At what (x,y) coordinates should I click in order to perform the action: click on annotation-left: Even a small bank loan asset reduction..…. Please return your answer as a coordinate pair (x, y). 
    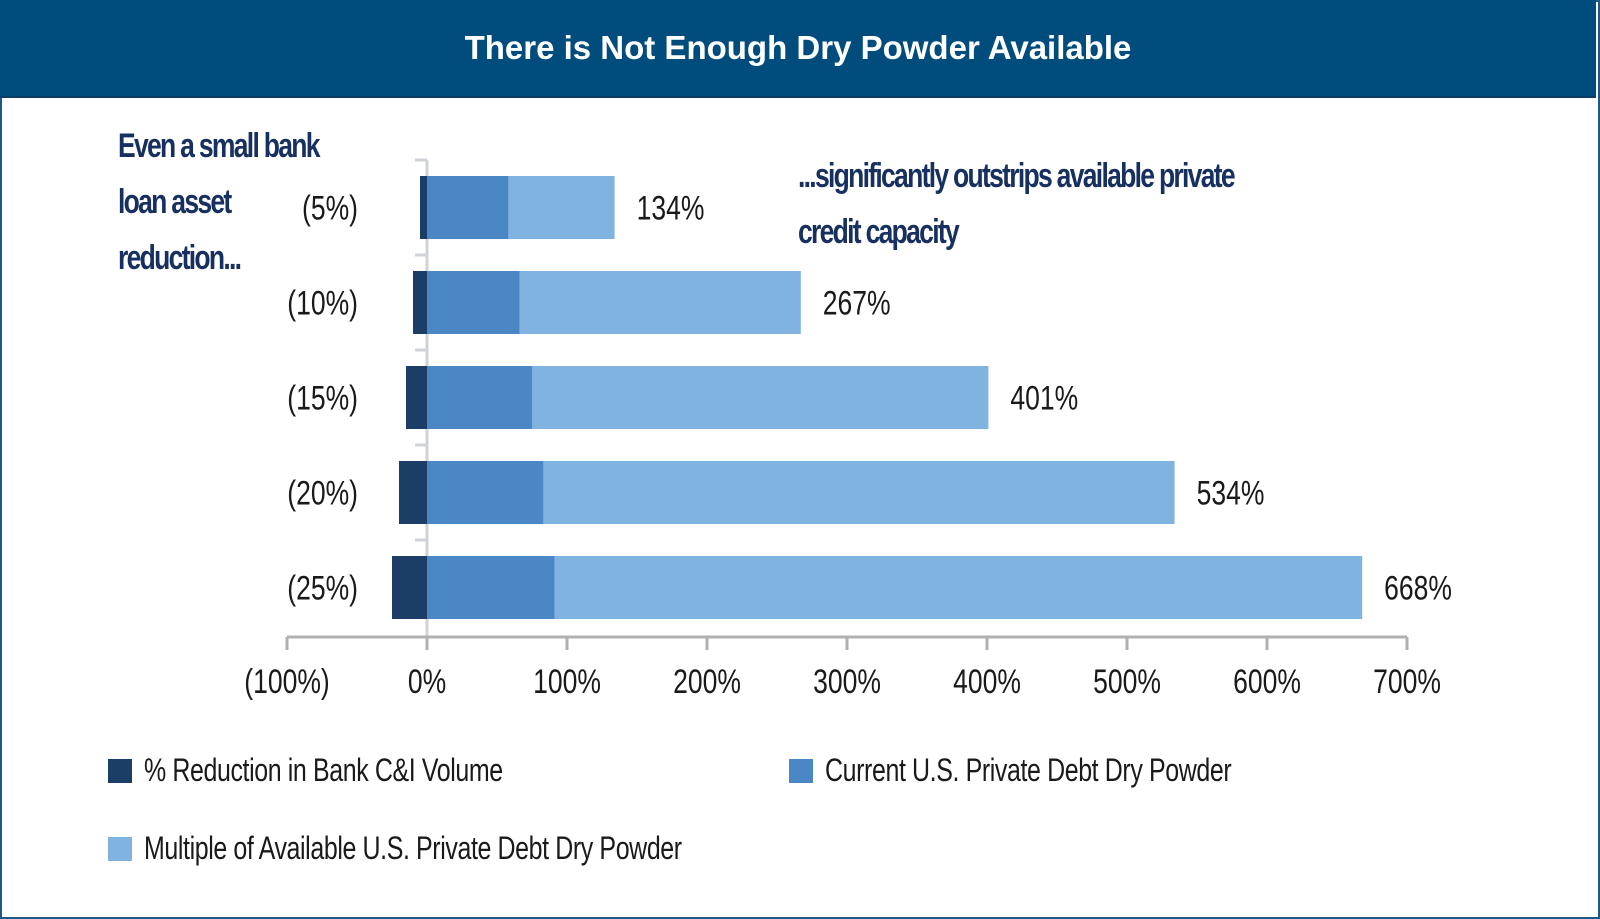
    Looking at the image, I should click on (235, 202).